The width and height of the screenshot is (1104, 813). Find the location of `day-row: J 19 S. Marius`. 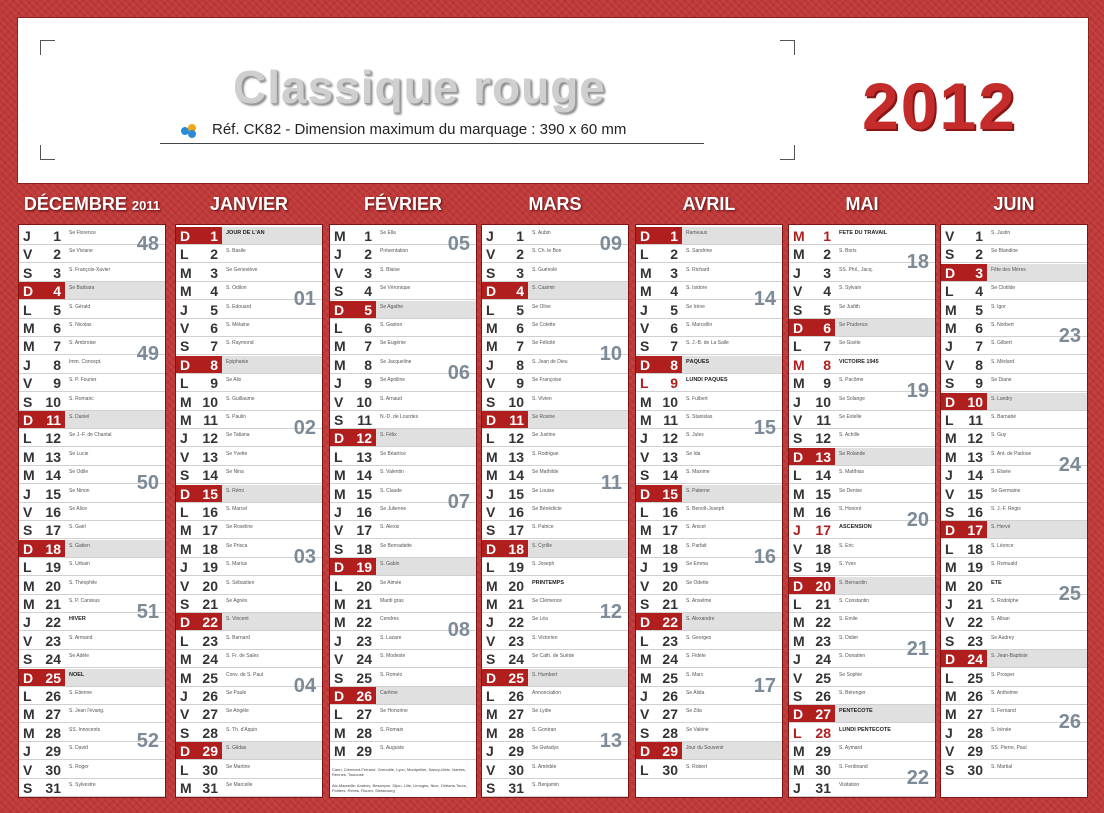

day-row: J 19 S. Marius is located at coordinates (249, 567).